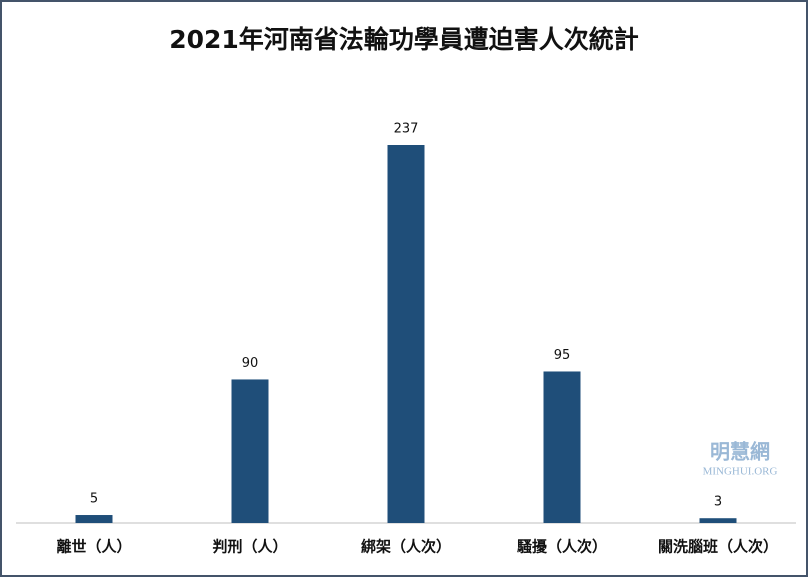  What do you see at coordinates (406, 547) in the screenshot?
I see `x-tick-label: 綁架（人次）` at bounding box center [406, 547].